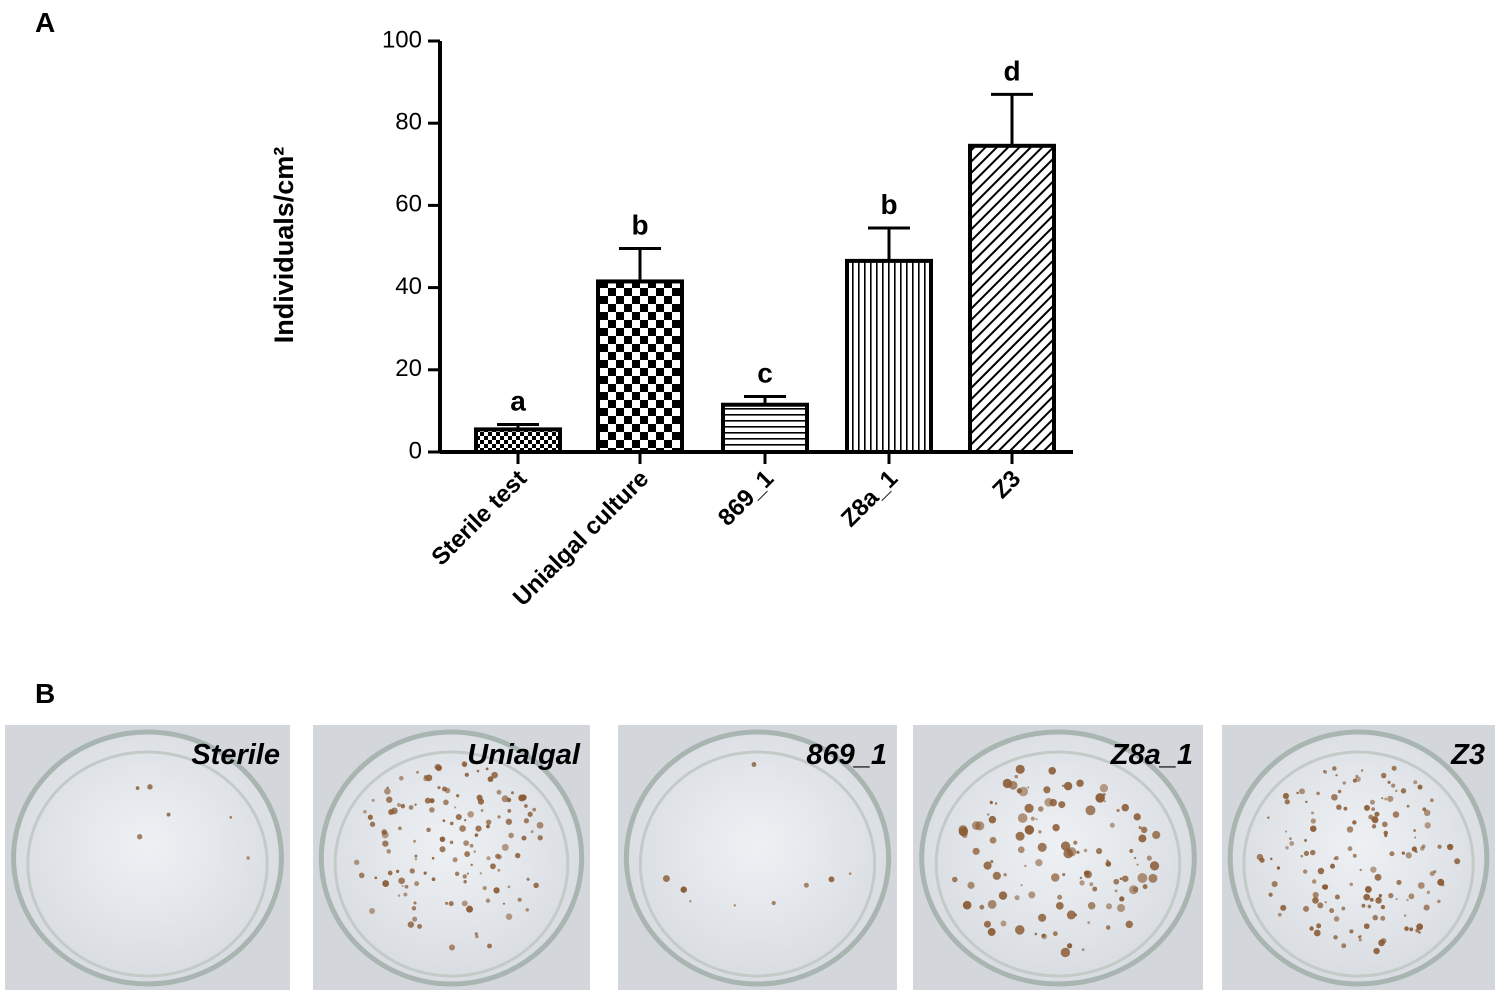 The height and width of the screenshot is (998, 1500). What do you see at coordinates (479, 518) in the screenshot?
I see `x-tick-label: Sterile test` at bounding box center [479, 518].